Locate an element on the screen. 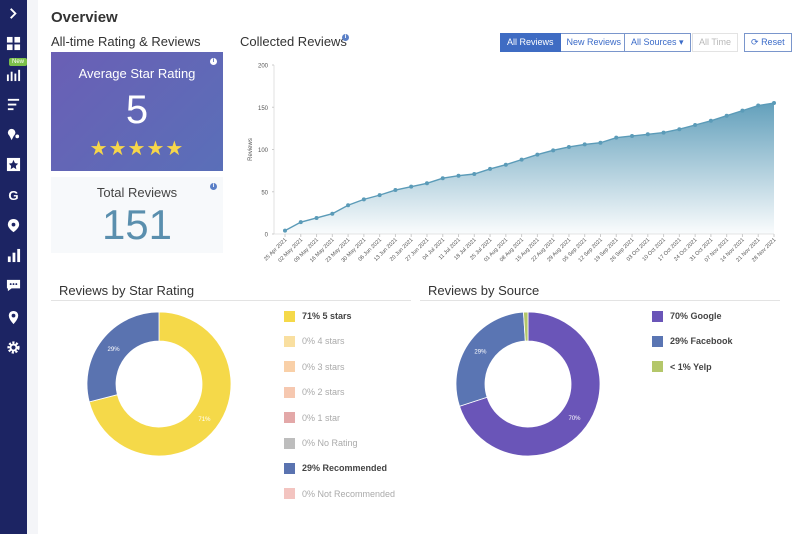 The image size is (800, 534). caret-down-icon: ▾ is located at coordinates (681, 42).